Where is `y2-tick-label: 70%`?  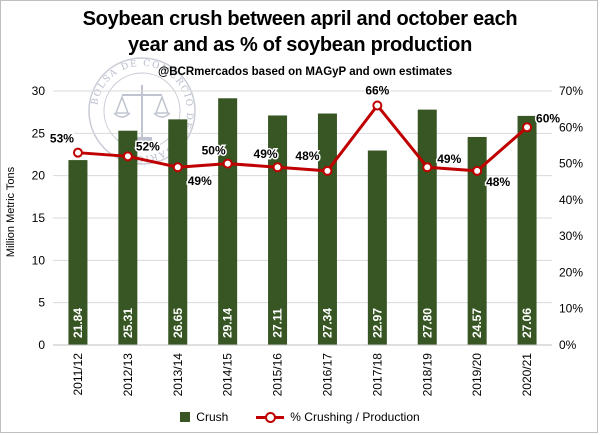 y2-tick-label: 70% is located at coordinates (571, 91).